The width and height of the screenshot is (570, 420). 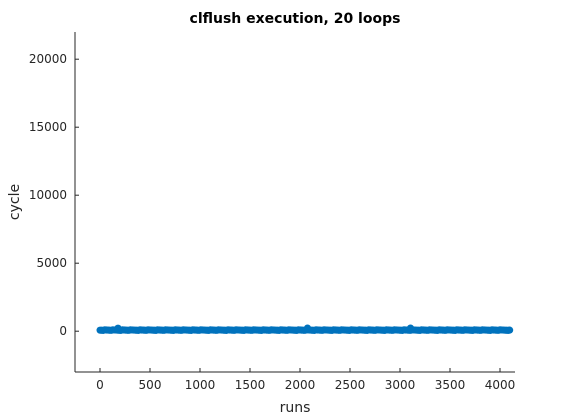 I want to click on x-tick-label: 500, so click(x=150, y=385).